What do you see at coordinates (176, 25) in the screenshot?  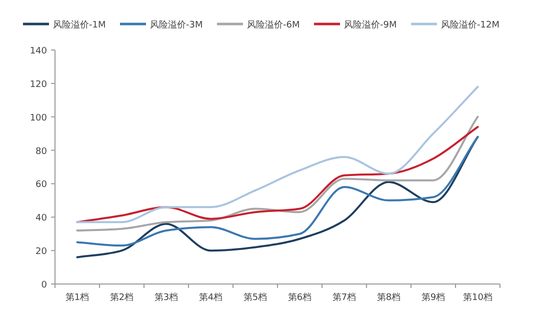 I see `legend-label: 风险溢价-3M` at bounding box center [176, 25].